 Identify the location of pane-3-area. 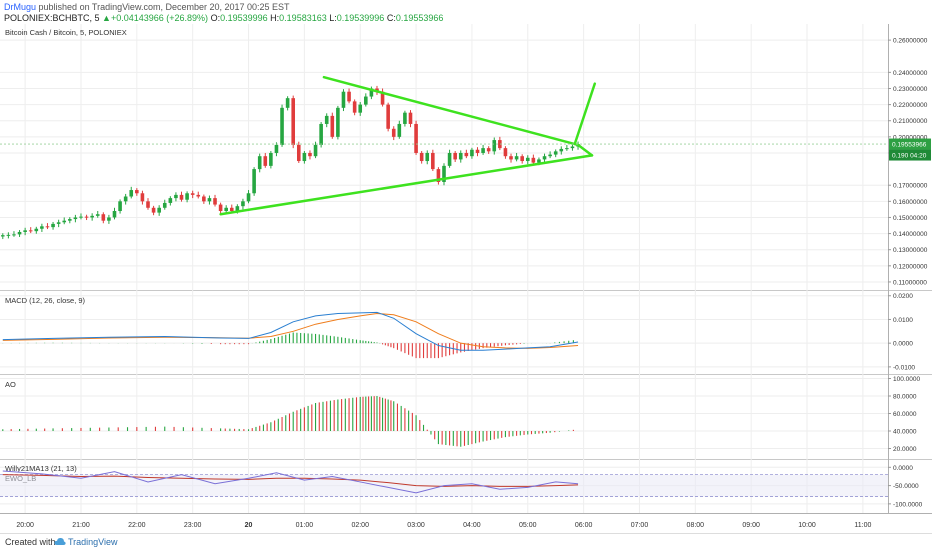
(444, 417).